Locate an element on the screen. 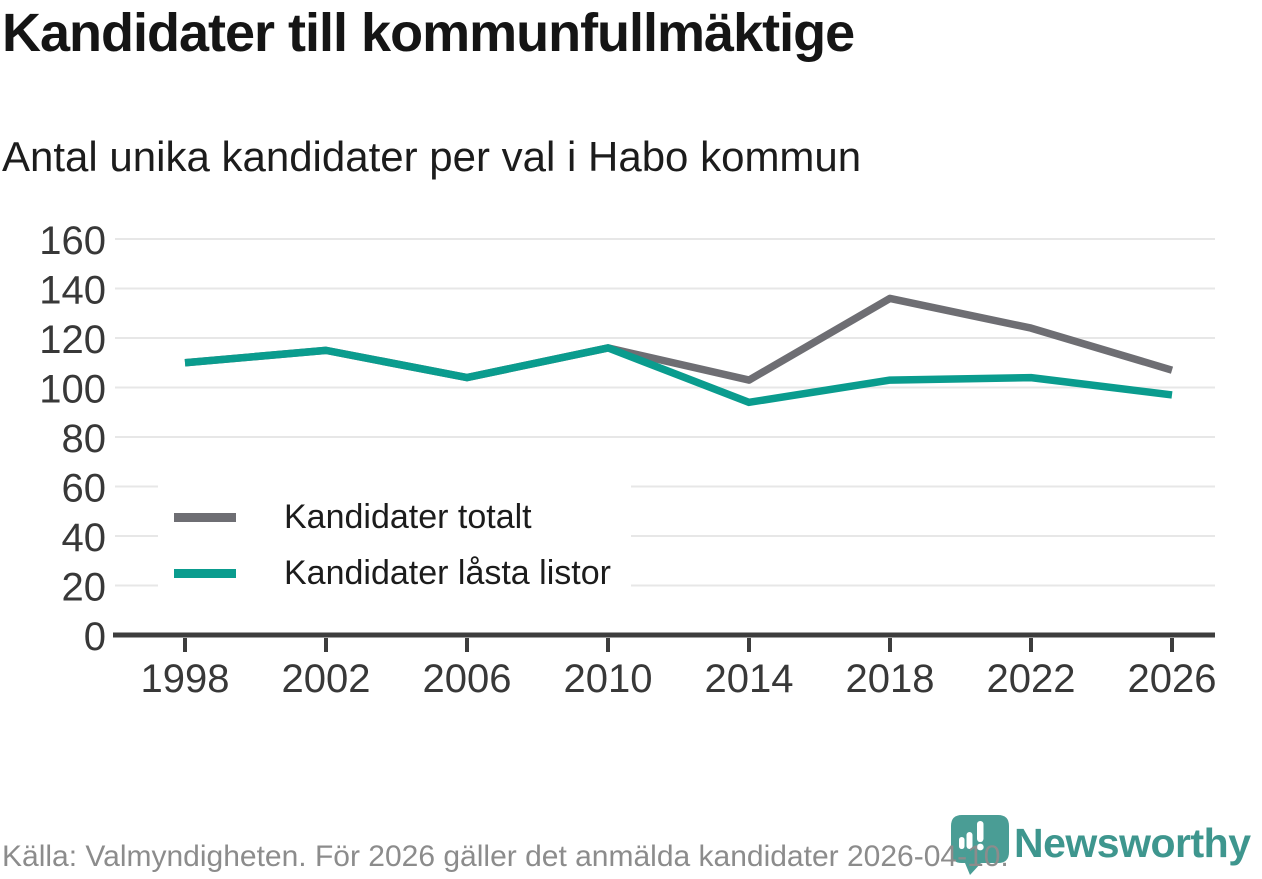 This screenshot has height=879, width=1262. x-tick-label: 2026 is located at coordinates (1172, 679).